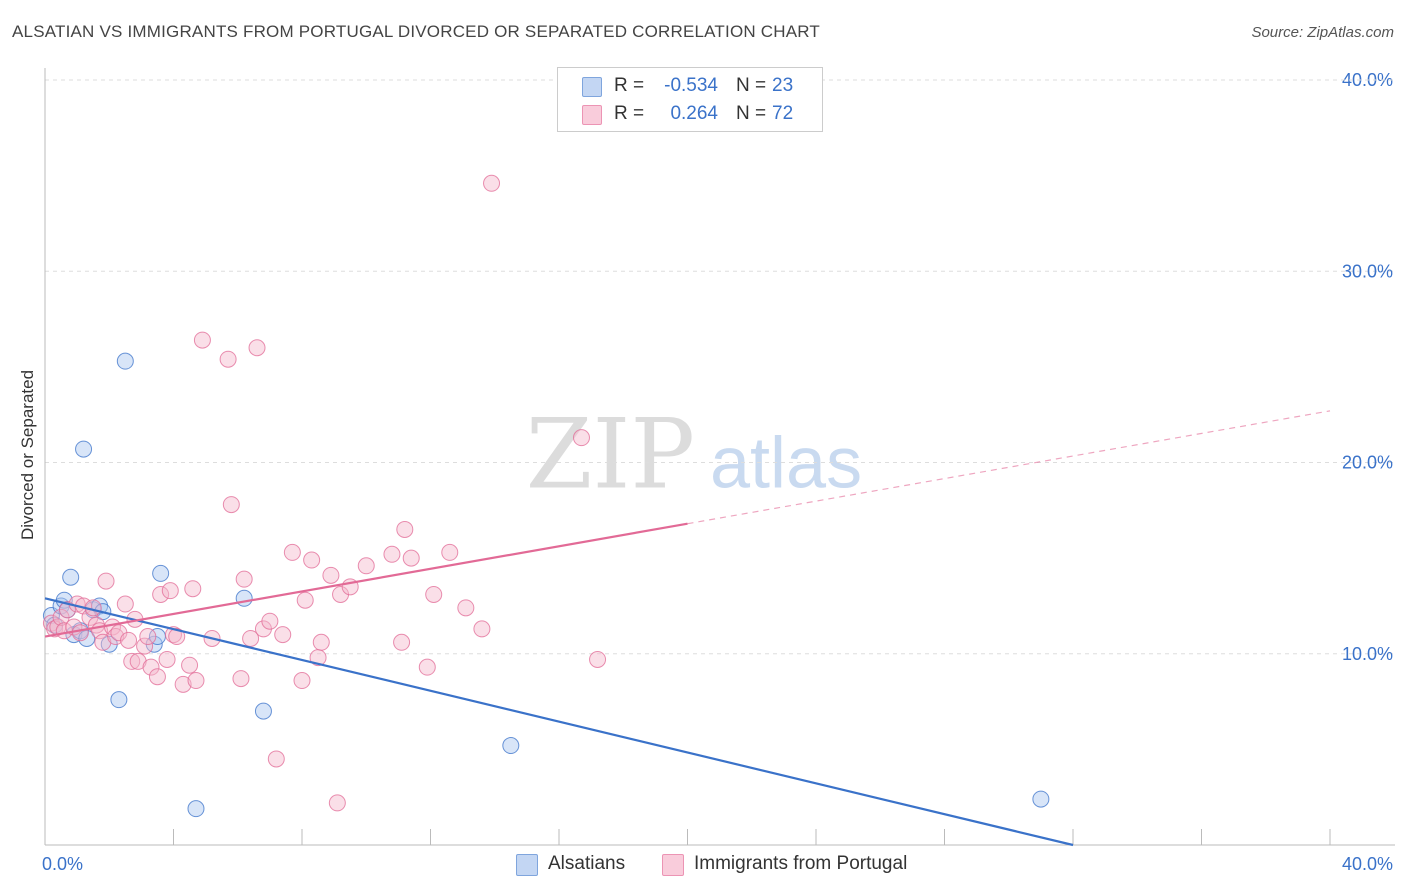  Describe the element at coordinates (587, 863) in the screenshot. I see `legend-label: Alsatians` at that location.